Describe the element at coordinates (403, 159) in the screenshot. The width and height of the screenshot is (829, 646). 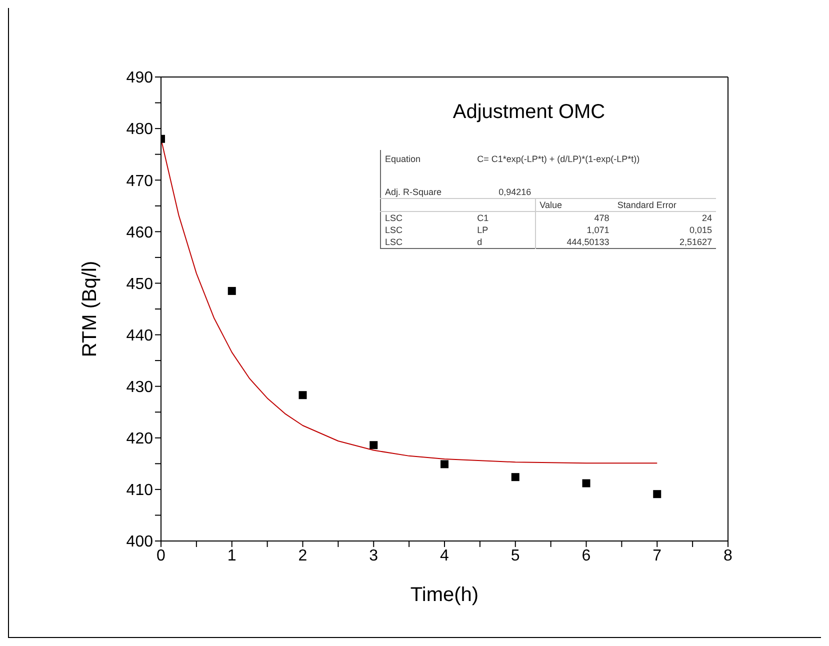
I see `annotation: Equation` at that location.